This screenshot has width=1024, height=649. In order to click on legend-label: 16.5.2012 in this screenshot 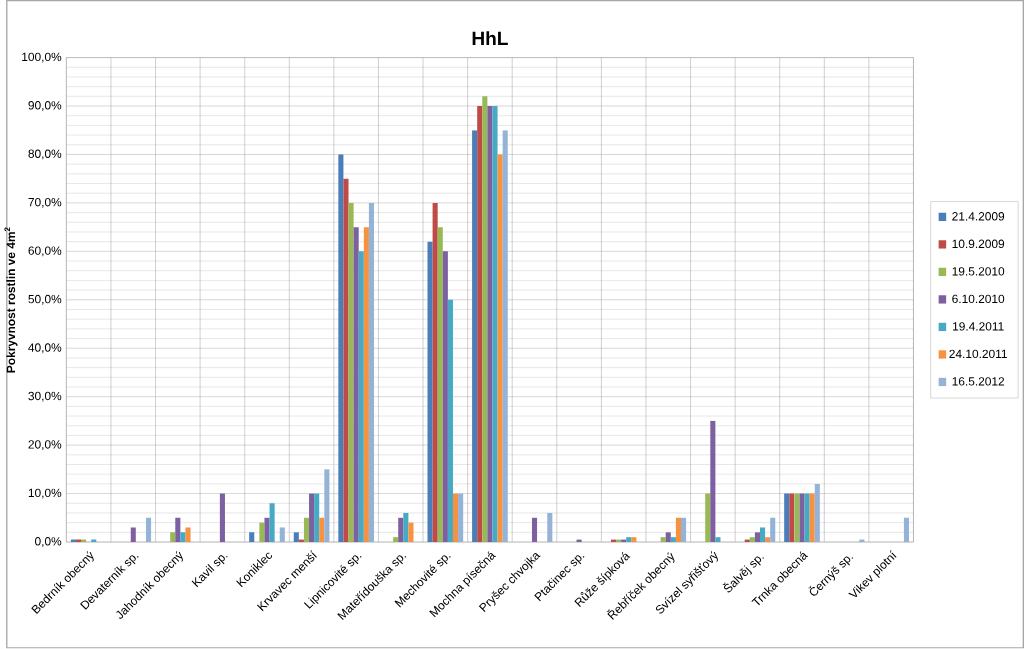, I will do `click(978, 381)`.